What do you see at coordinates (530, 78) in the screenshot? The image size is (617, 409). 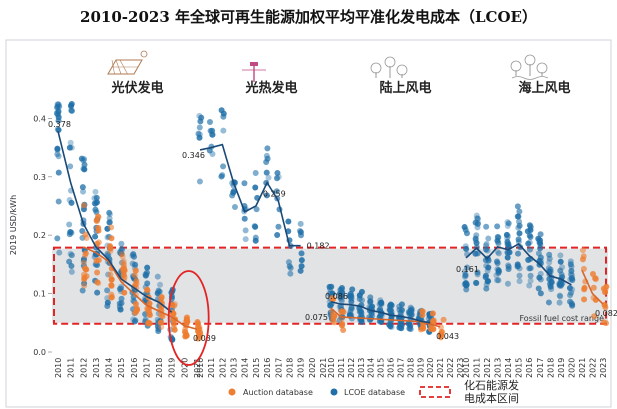 I see `wave-shape` at bounding box center [530, 78].